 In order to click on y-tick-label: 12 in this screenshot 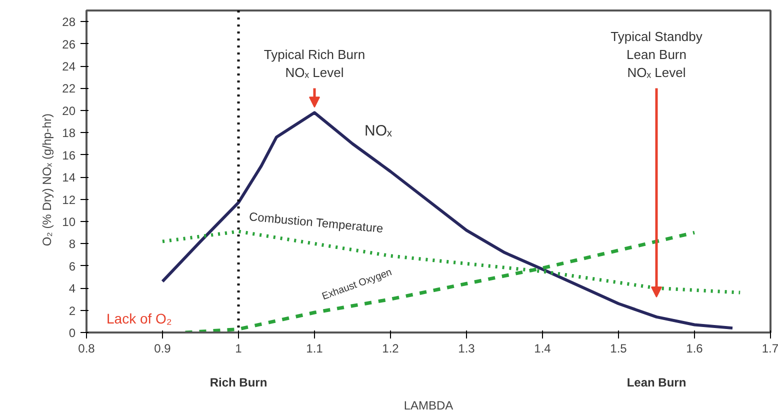, I will do `click(69, 199)`.